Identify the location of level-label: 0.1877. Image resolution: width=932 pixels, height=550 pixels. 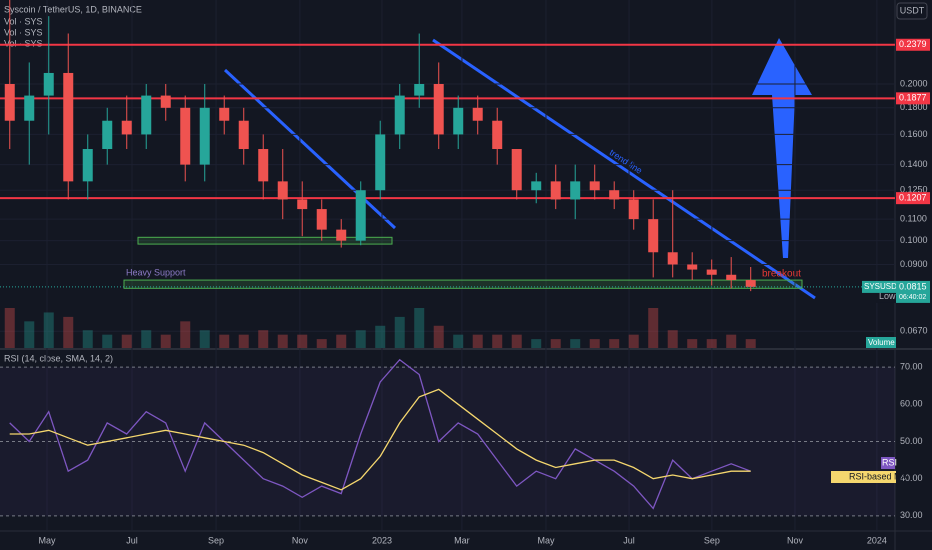
(913, 98).